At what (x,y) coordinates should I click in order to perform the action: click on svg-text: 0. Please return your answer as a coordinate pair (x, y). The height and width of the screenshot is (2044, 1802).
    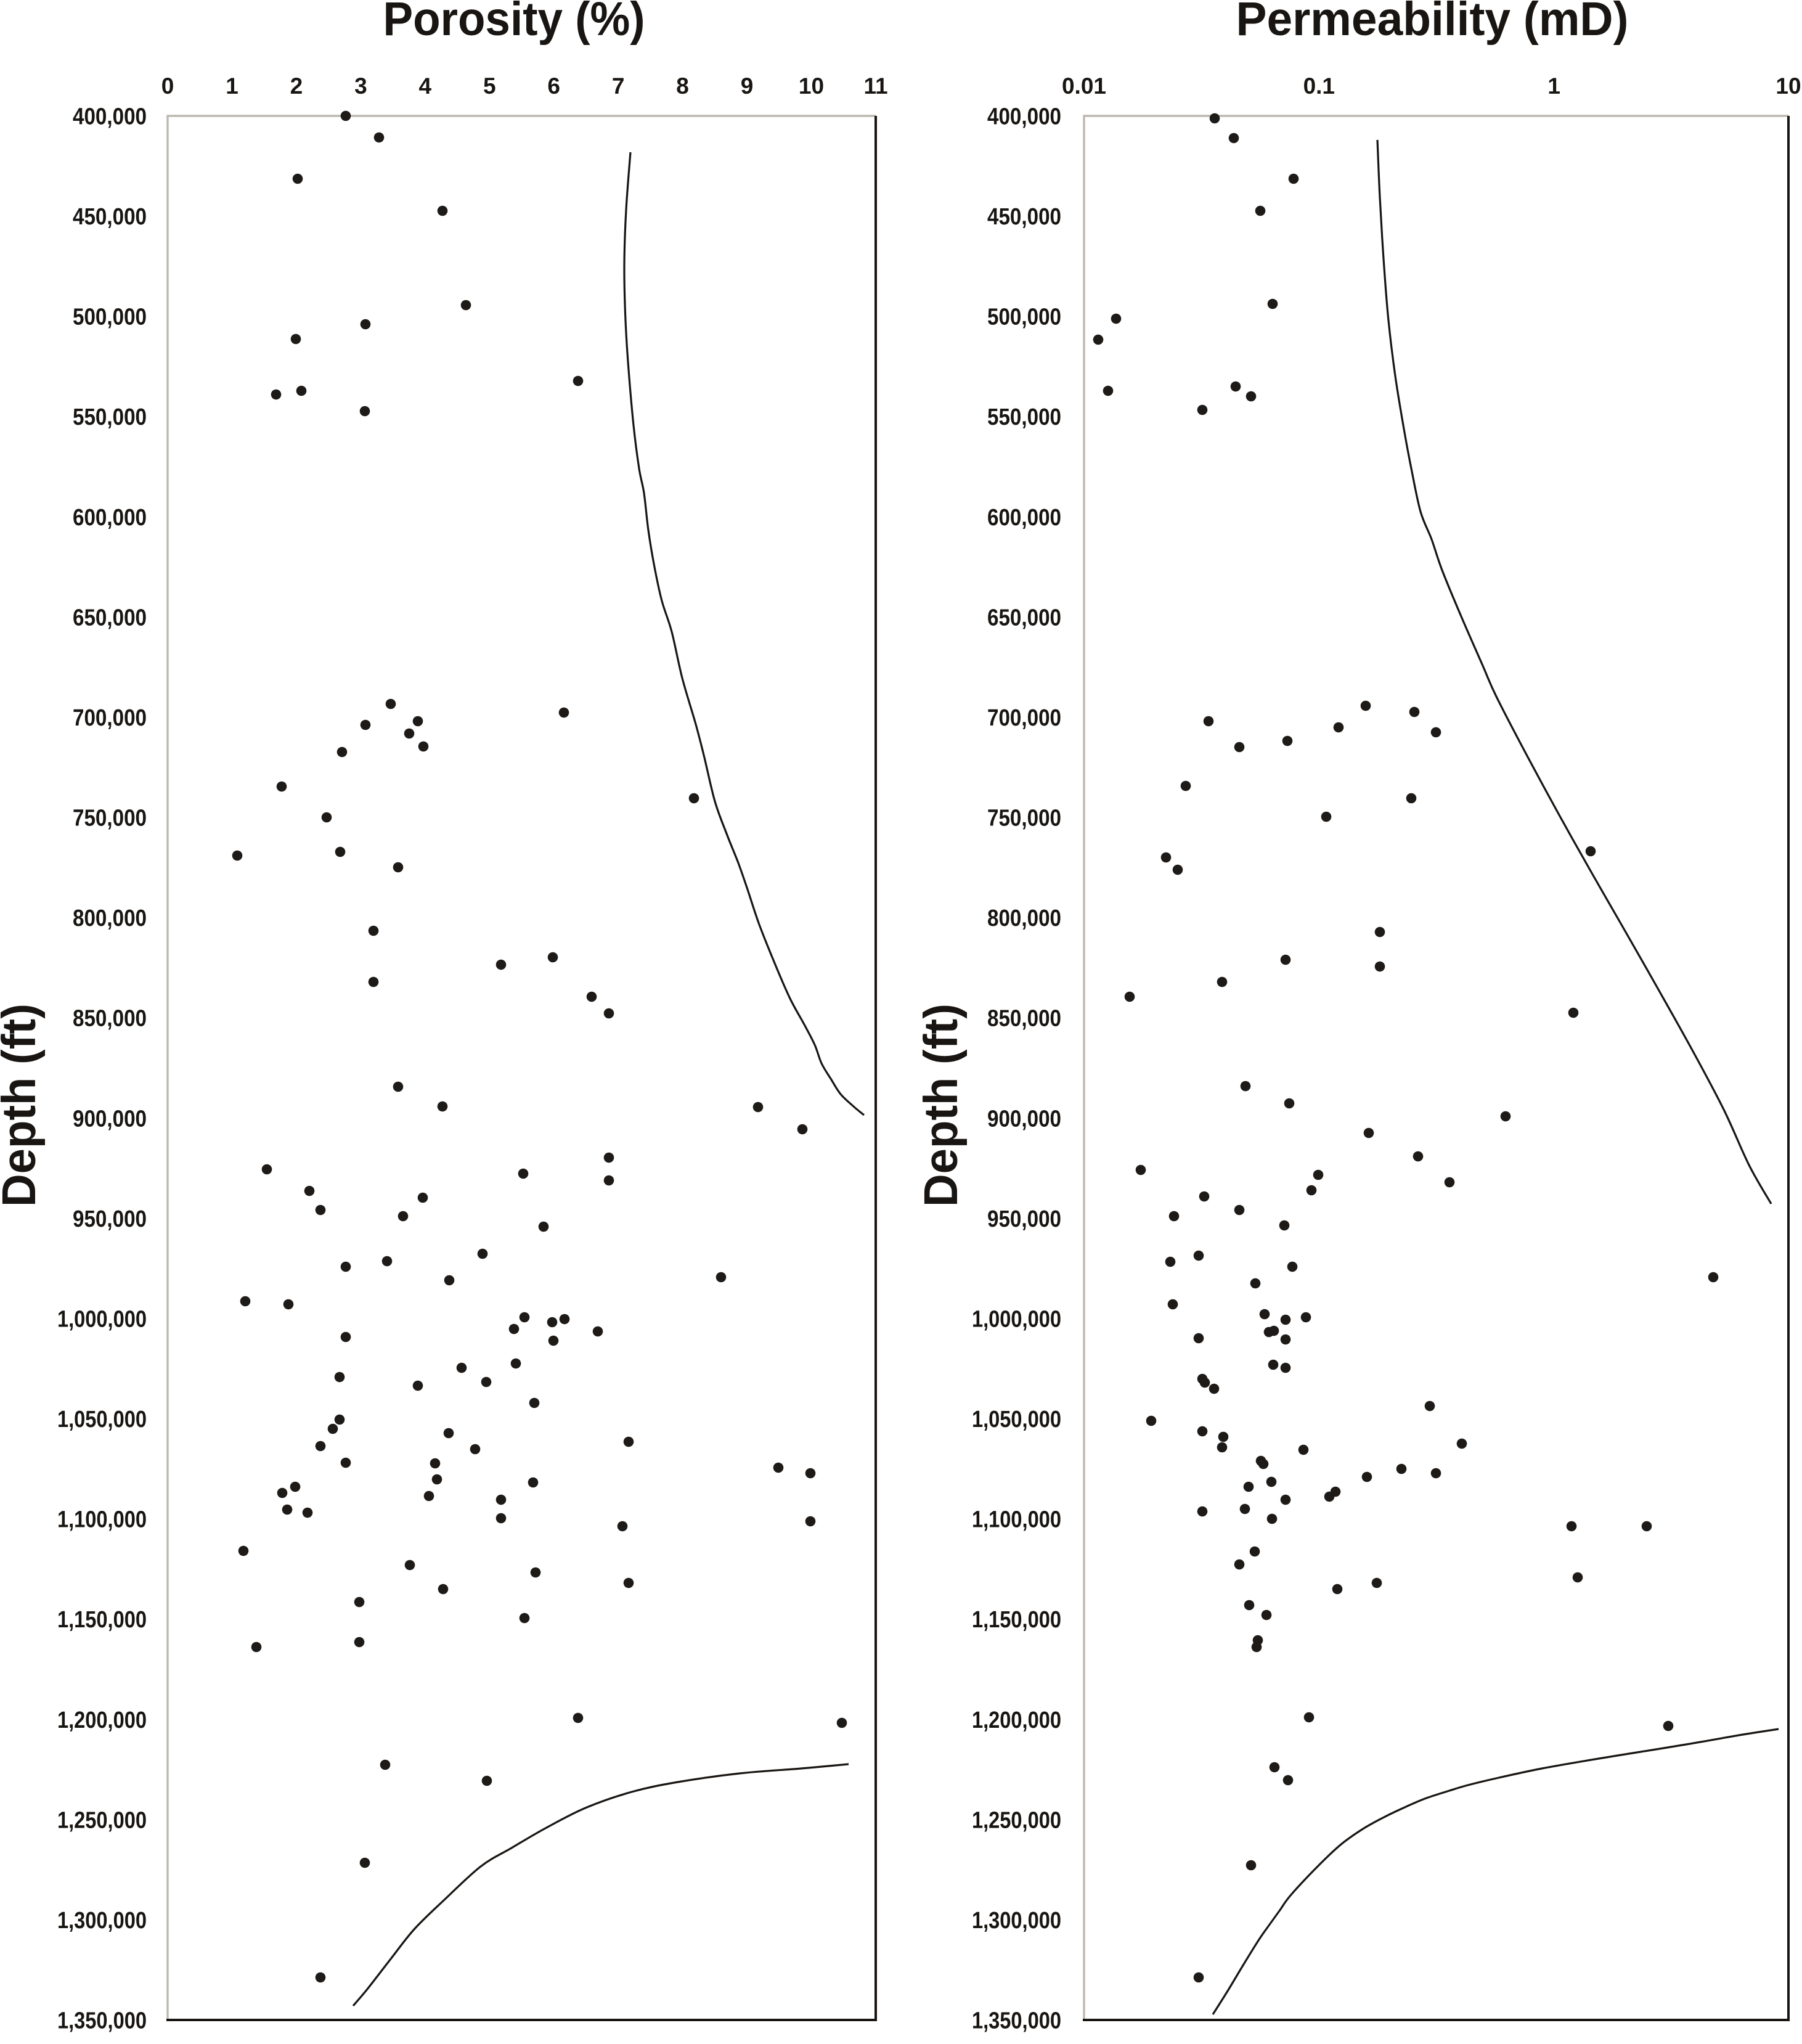
    Looking at the image, I should click on (167, 86).